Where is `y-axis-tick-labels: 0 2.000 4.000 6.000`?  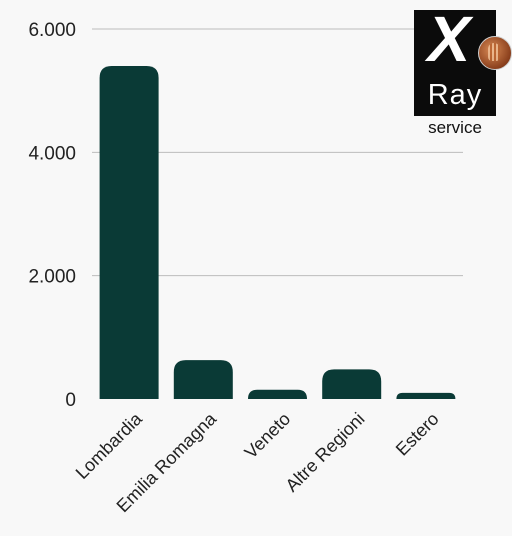 y-axis-tick-labels: 0 2.000 4.000 6.000 is located at coordinates (52, 215).